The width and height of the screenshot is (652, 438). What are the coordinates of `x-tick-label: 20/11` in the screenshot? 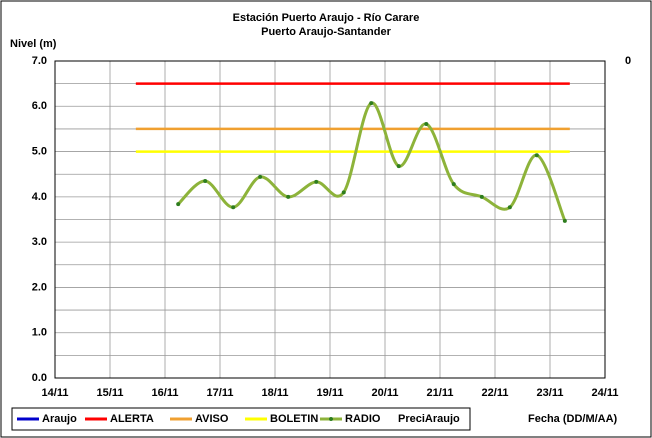 It's located at (385, 393).